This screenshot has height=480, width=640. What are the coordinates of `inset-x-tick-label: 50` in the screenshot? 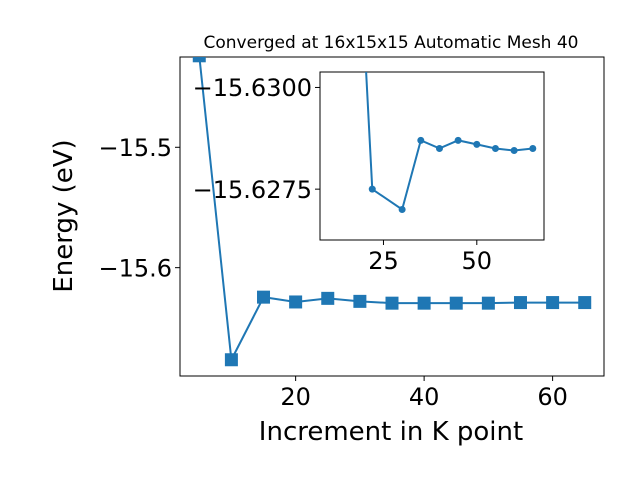 It's located at (477, 261).